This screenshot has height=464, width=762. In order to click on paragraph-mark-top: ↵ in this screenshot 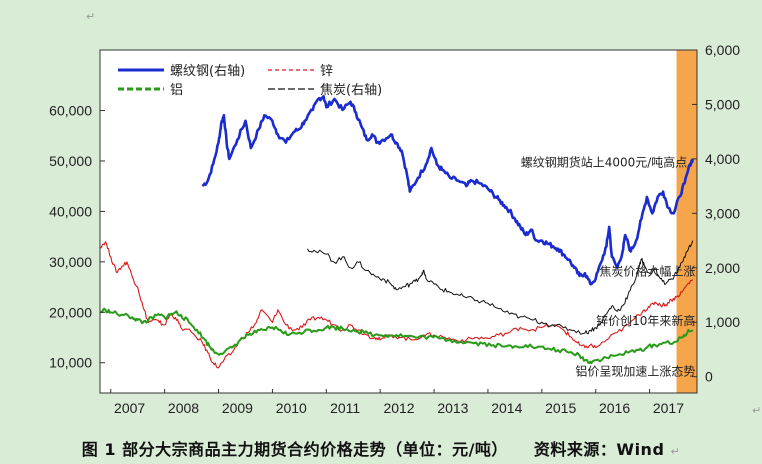, I will do `click(91, 16)`.